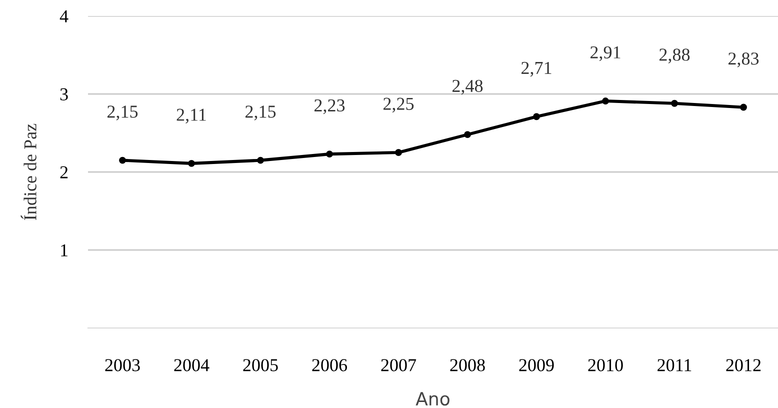 The width and height of the screenshot is (778, 408). Describe the element at coordinates (536, 69) in the screenshot. I see `data-label: 2,71` at that location.